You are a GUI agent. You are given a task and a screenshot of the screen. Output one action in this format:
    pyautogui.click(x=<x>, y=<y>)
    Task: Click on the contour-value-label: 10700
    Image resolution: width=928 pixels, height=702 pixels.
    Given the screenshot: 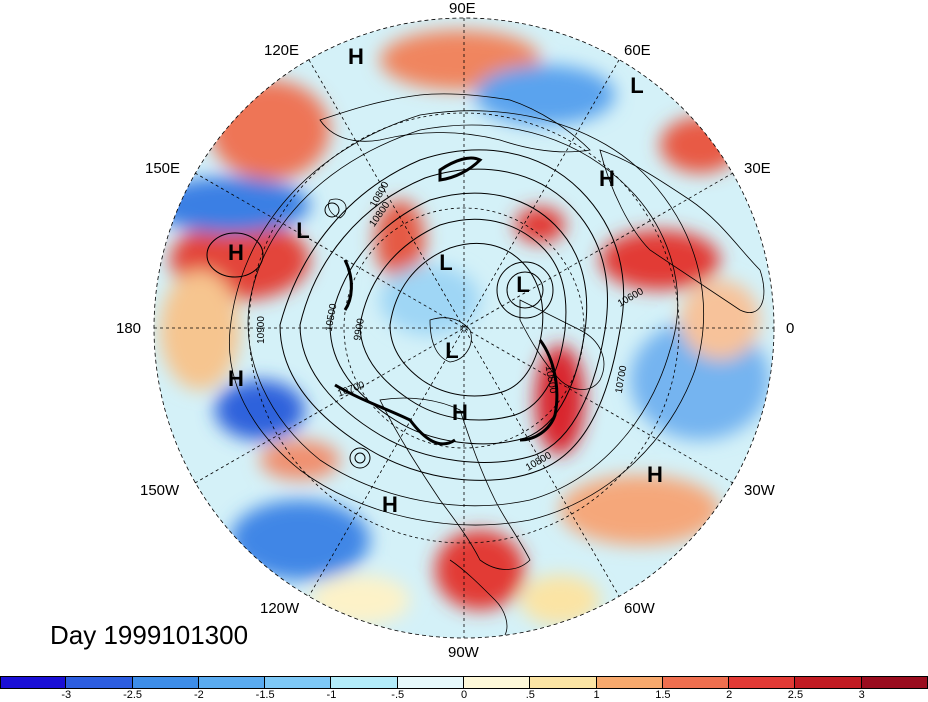 What is the action you would take?
    pyautogui.click(x=622, y=379)
    